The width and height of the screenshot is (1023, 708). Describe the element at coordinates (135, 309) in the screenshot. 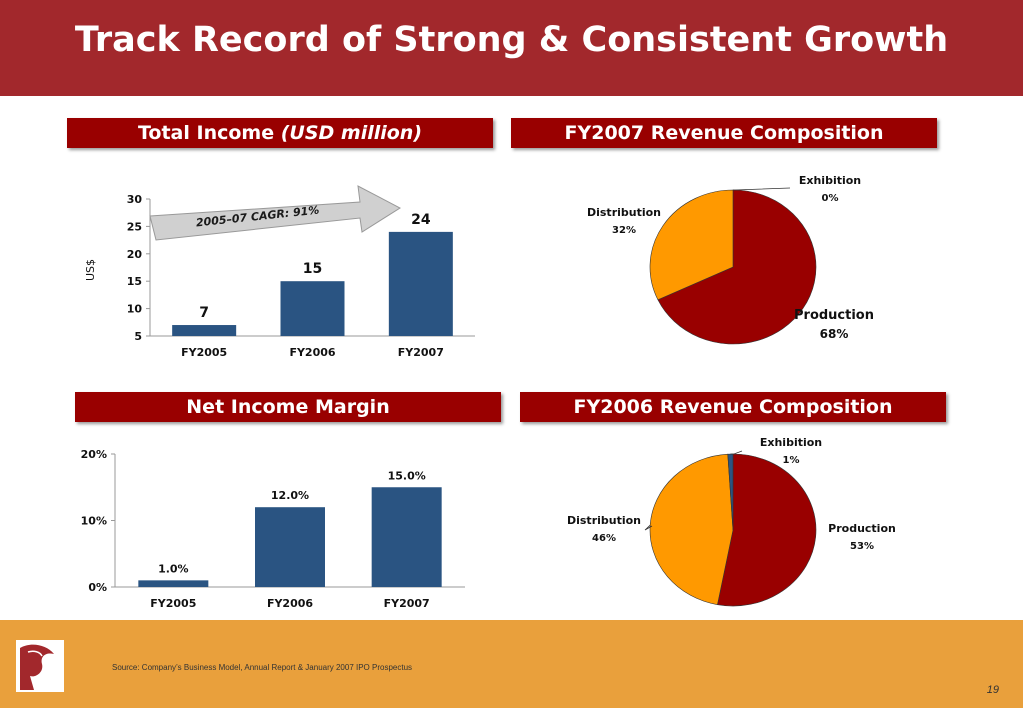

I see `y-tick-label: 10` at that location.